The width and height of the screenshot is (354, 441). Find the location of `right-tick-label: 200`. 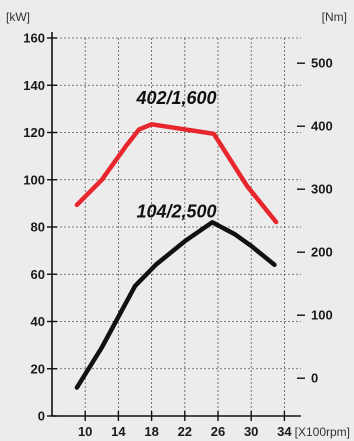

right-tick-label: 200 is located at coordinates (322, 252).